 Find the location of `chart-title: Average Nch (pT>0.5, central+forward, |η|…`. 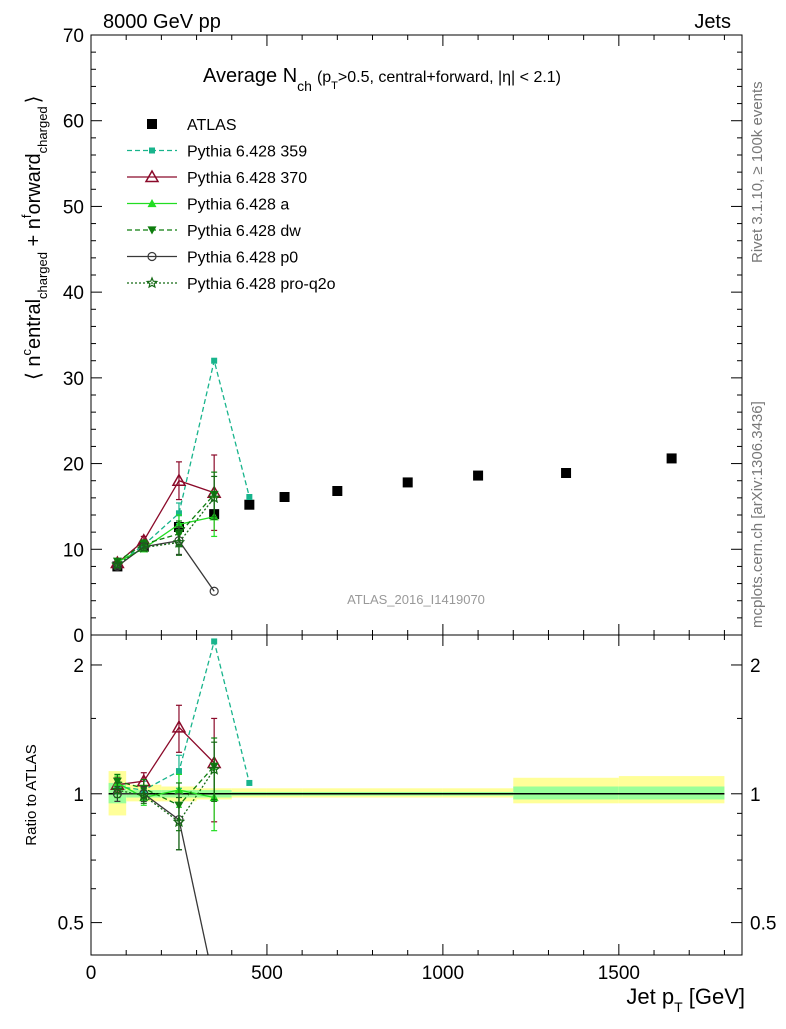

chart-title: Average Nch (pT>0.5, central+forward, |η|… is located at coordinates (382, 79).